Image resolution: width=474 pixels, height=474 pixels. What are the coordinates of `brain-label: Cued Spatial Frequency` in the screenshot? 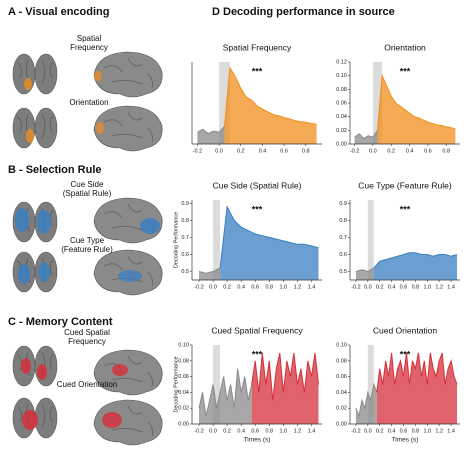 It's located at (87, 337).